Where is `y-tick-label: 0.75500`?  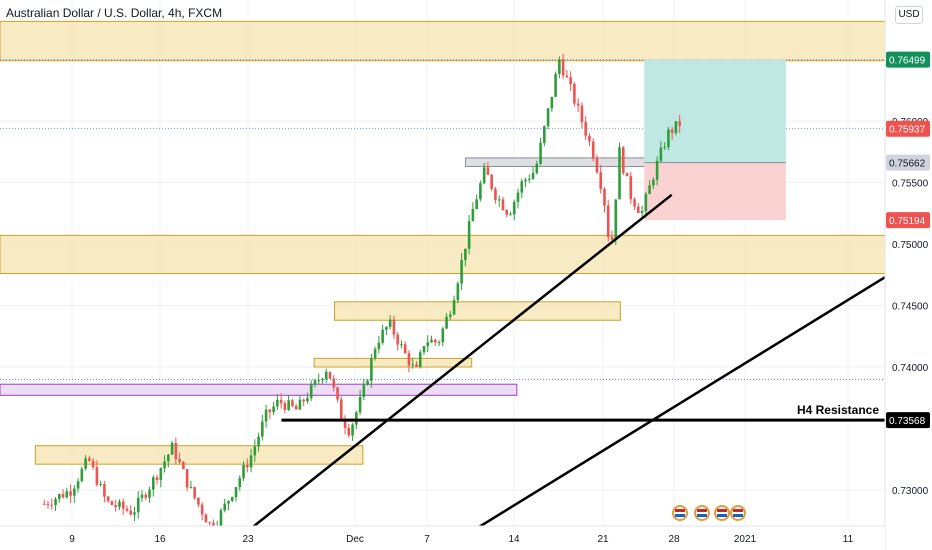 y-tick-label: 0.75500 is located at coordinates (910, 184).